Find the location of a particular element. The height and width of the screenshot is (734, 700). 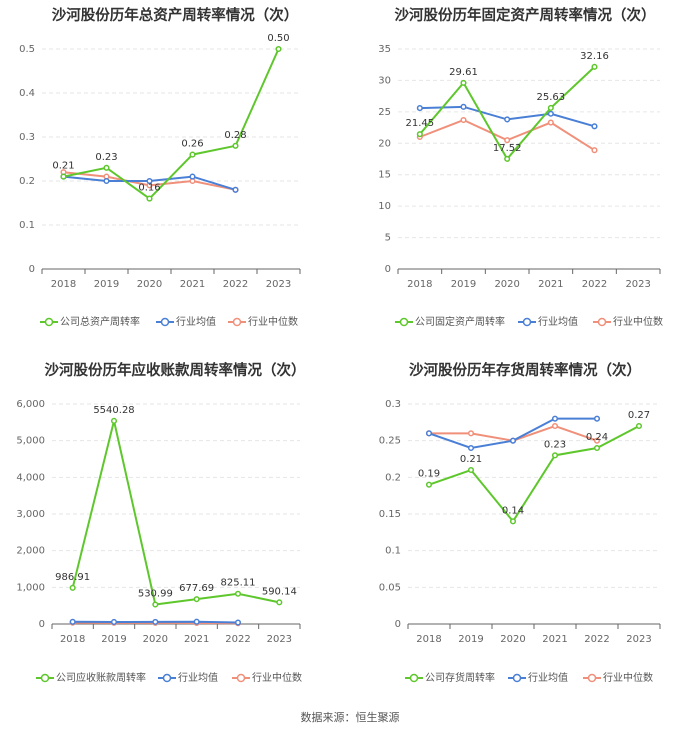

y-tick-label: 0.25 is located at coordinates (390, 441).